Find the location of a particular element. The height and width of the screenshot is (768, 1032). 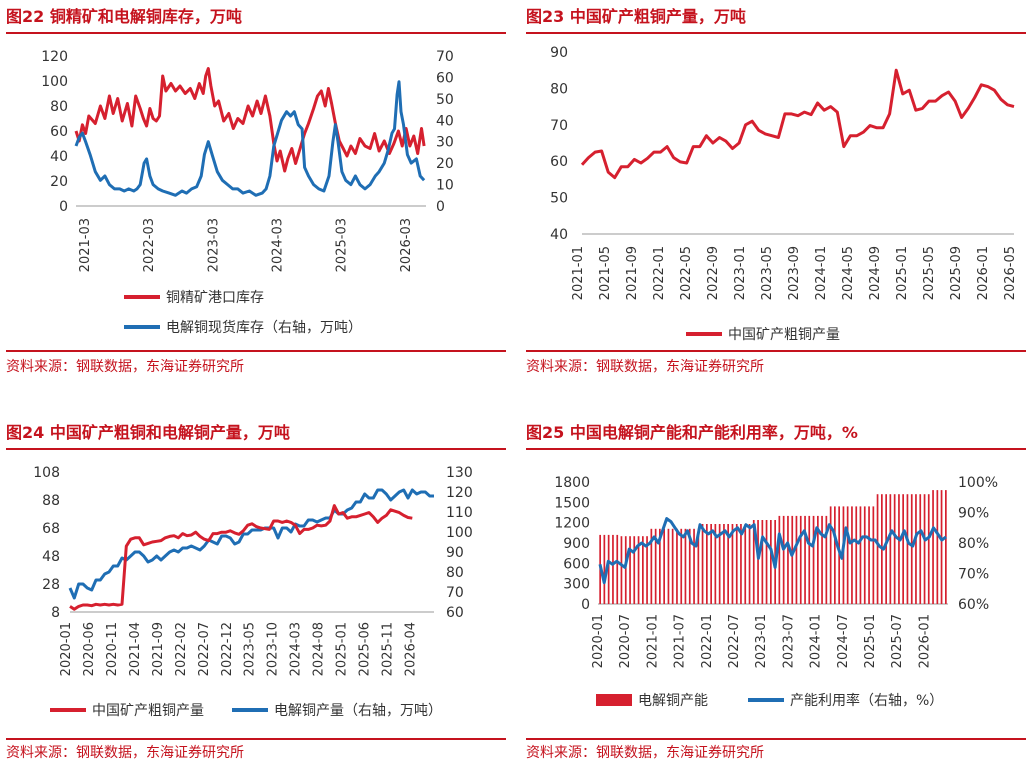

y-tick-right: 100 is located at coordinates (459, 533).